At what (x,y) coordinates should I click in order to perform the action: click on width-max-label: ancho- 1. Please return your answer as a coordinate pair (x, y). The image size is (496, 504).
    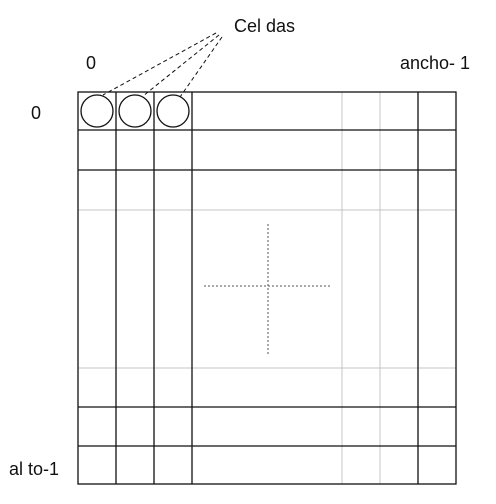
    Looking at the image, I should click on (435, 63).